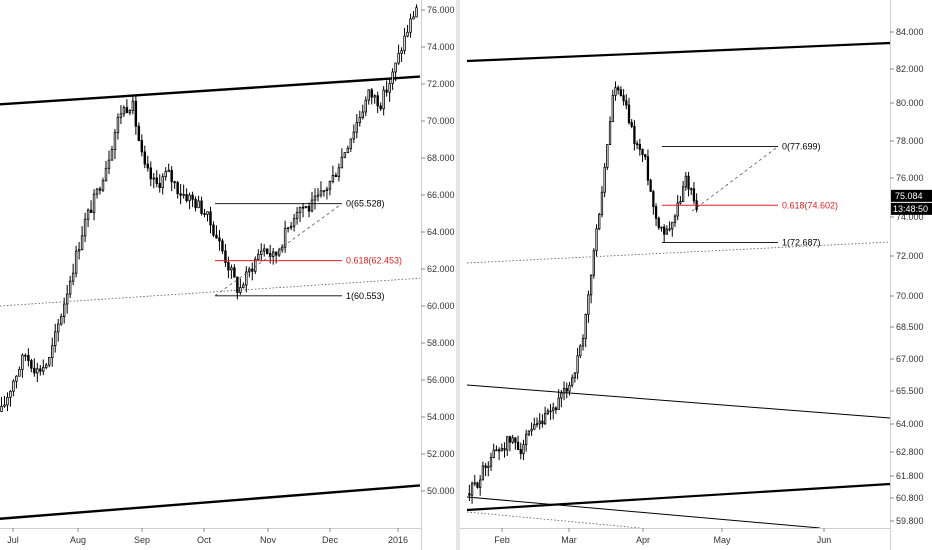 Image resolution: width=932 pixels, height=550 pixels. What do you see at coordinates (365, 204) in the screenshot?
I see `left-fib-label-0: 0(65.528)` at bounding box center [365, 204].